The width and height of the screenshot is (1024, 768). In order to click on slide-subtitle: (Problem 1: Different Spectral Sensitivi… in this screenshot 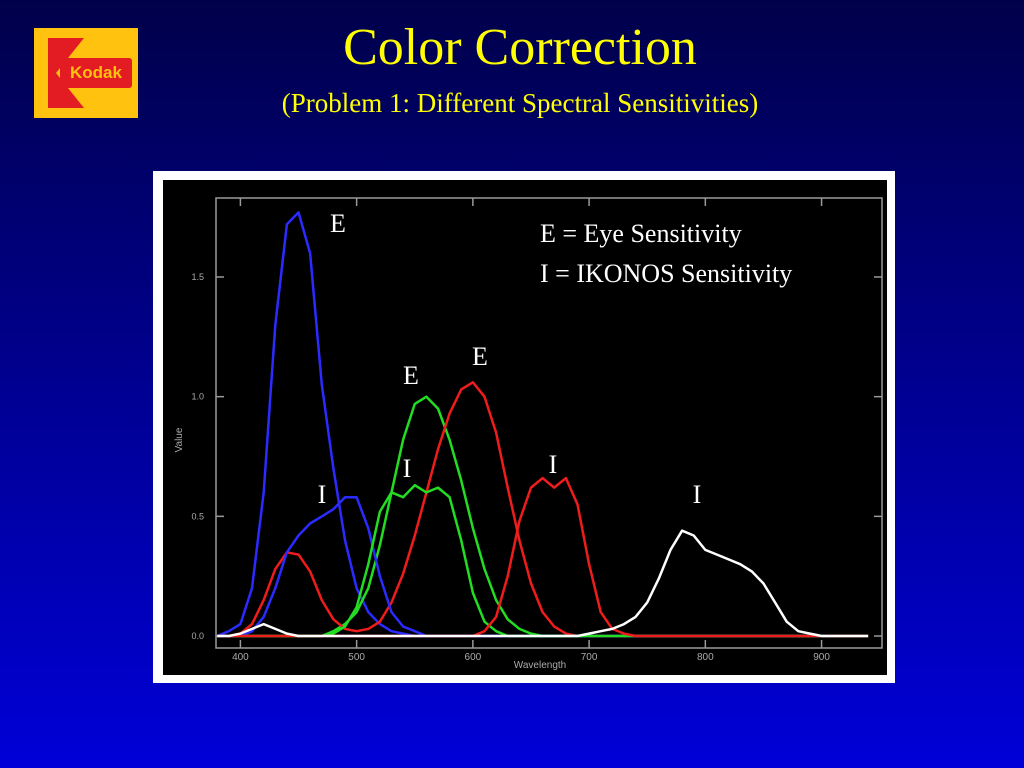, I will do `click(520, 103)`.